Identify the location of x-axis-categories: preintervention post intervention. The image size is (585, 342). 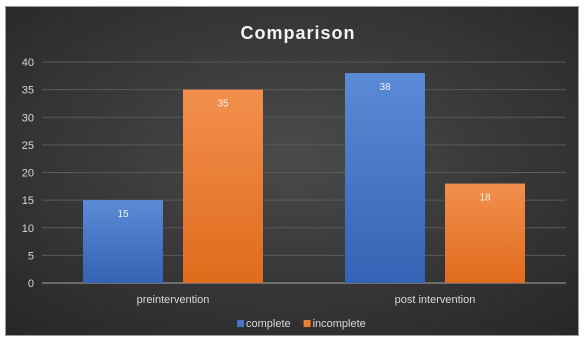
(306, 300).